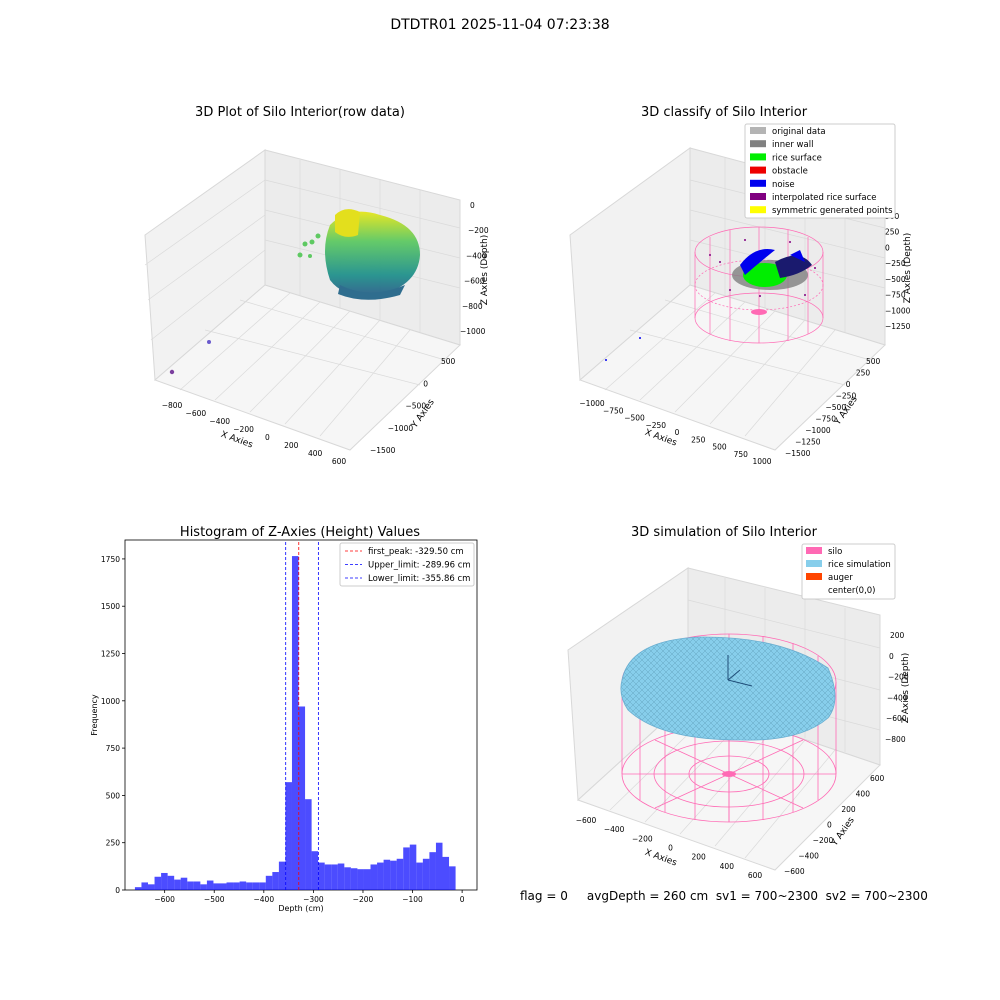 The image size is (1000, 1000). What do you see at coordinates (852, 591) in the screenshot?
I see `simulation-legend-entry-label: center(0,0)` at bounding box center [852, 591].